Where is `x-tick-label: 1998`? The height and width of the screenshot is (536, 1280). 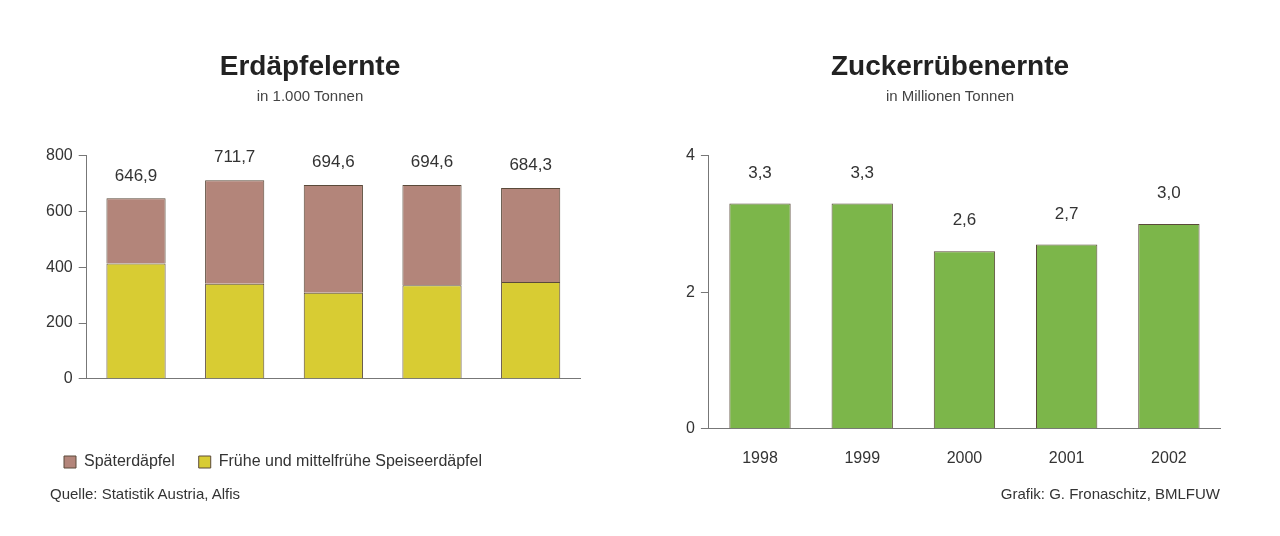
x-tick-label: 1998 is located at coordinates (760, 457).